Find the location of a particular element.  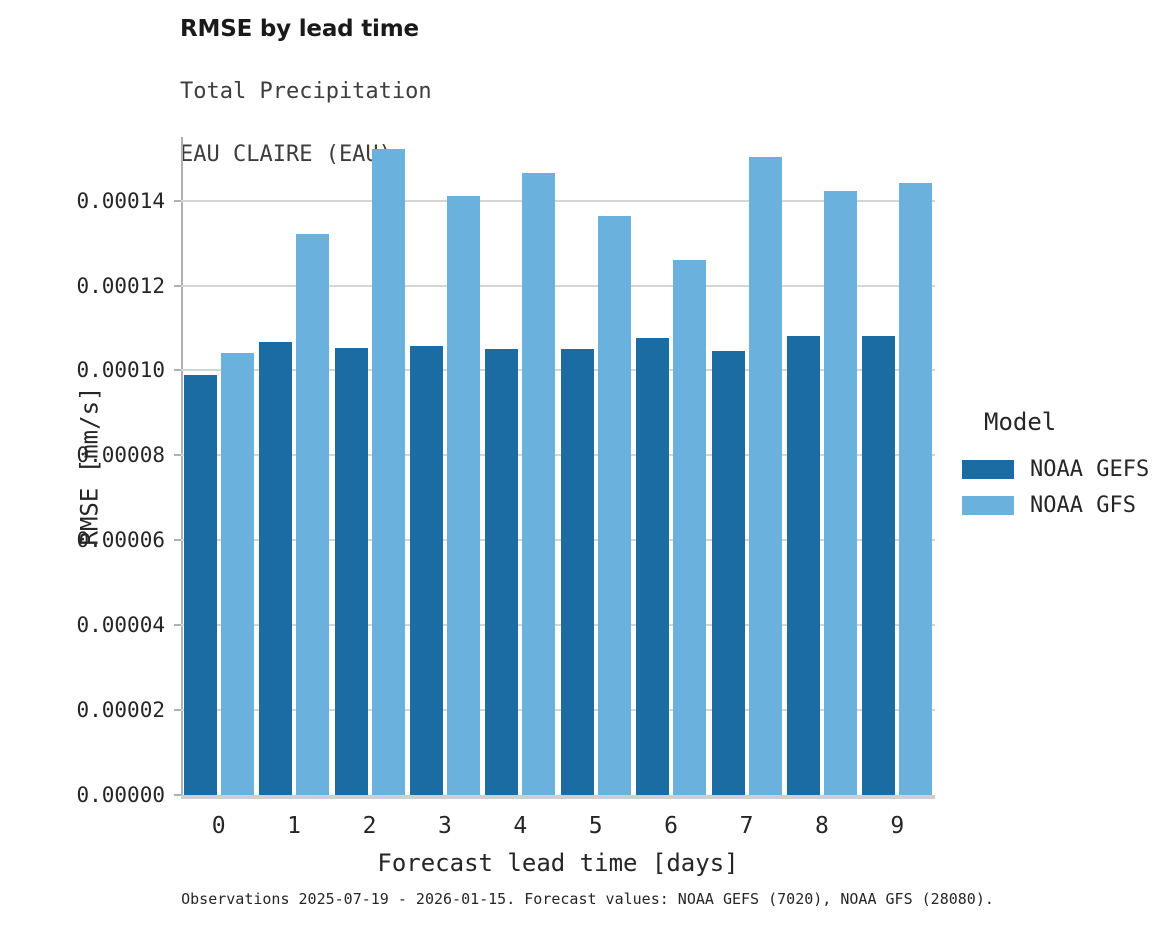

chart-subtitle-variable: Total Precipitation is located at coordinates (306, 92).